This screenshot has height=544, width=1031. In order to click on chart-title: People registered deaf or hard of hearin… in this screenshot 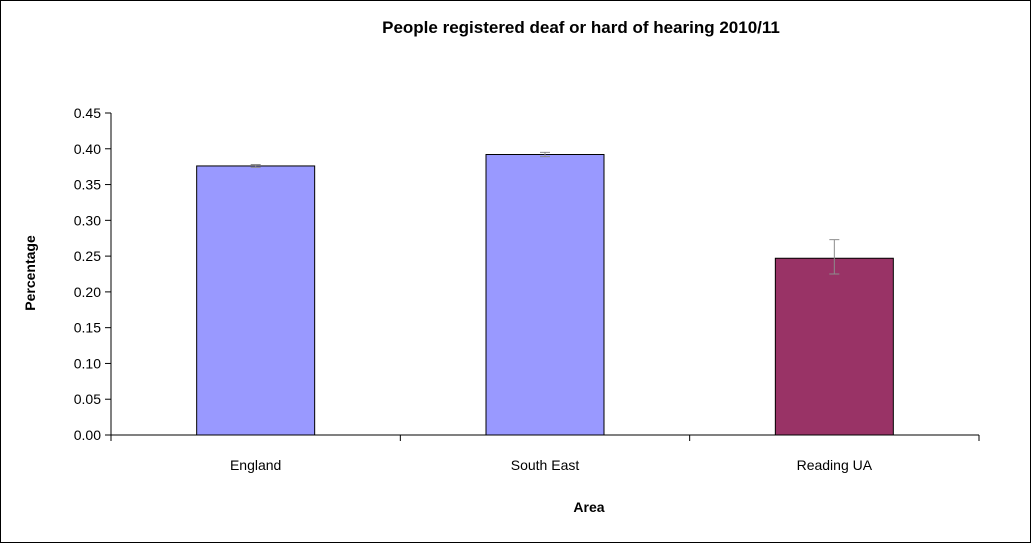, I will do `click(581, 27)`.